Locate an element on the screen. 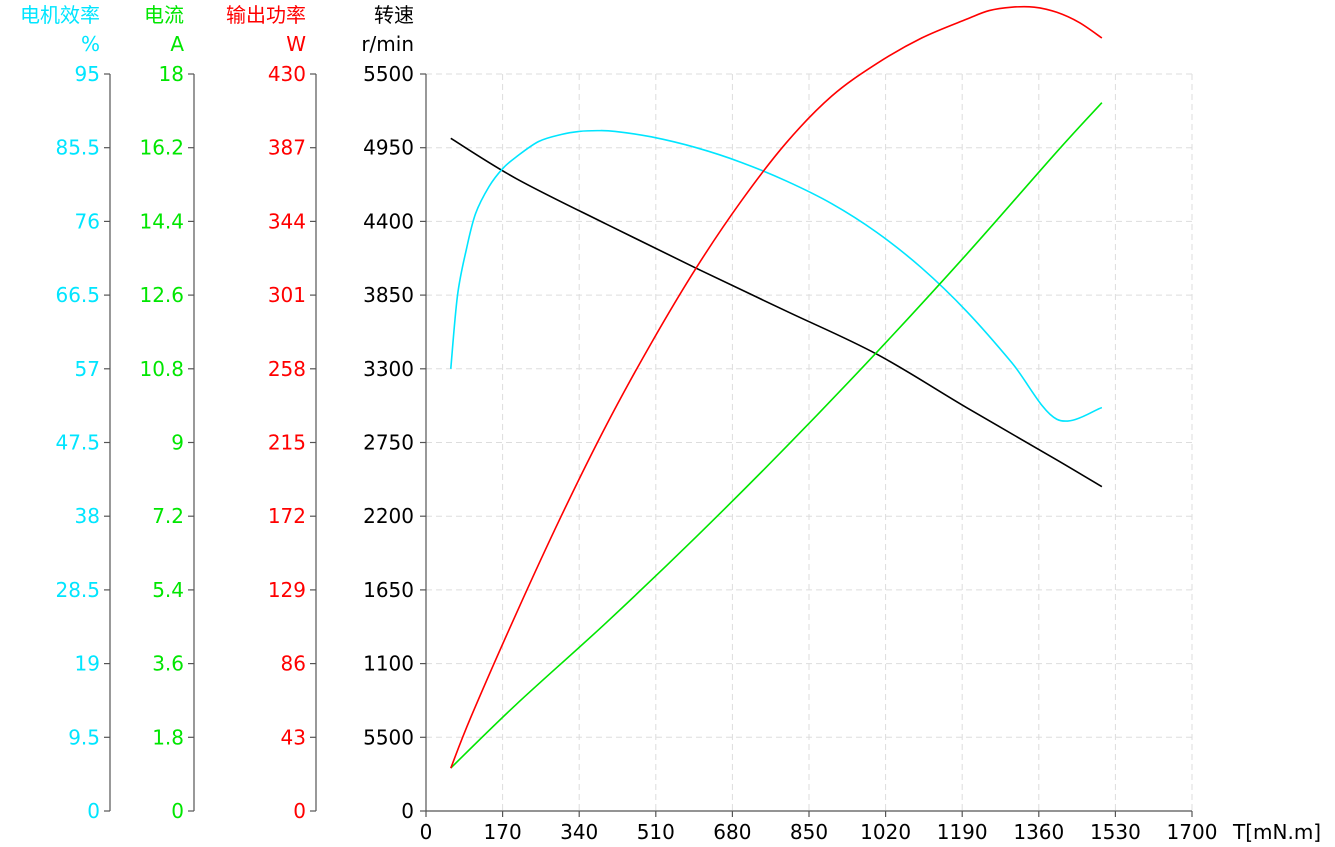 Image resolution: width=1335 pixels, height=847 pixels. y-tick-label-speed: 2750 is located at coordinates (388, 443).